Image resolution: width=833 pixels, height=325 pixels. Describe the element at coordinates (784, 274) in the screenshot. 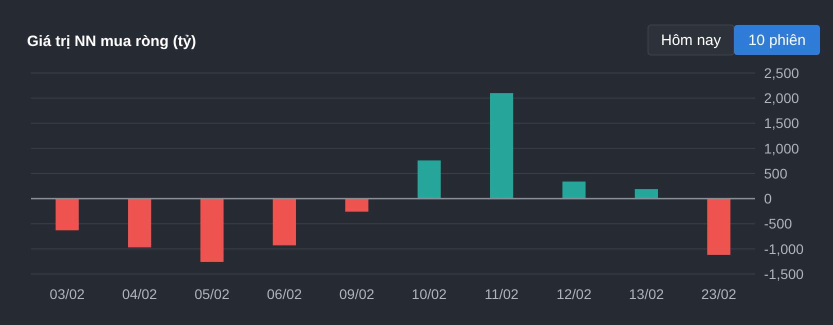

I see `y-tick-label: -1,500` at that location.